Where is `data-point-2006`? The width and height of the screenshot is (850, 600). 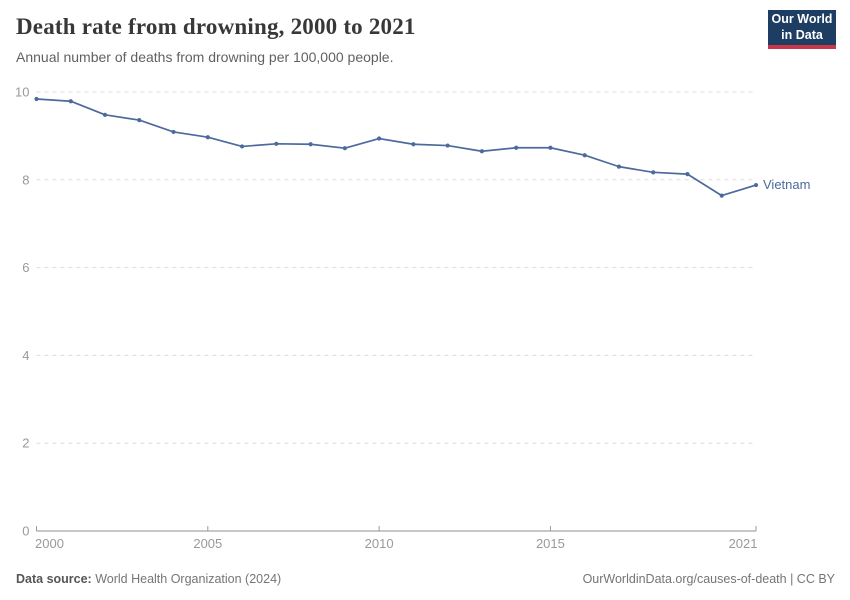
data-point-2006 is located at coordinates (242, 146).